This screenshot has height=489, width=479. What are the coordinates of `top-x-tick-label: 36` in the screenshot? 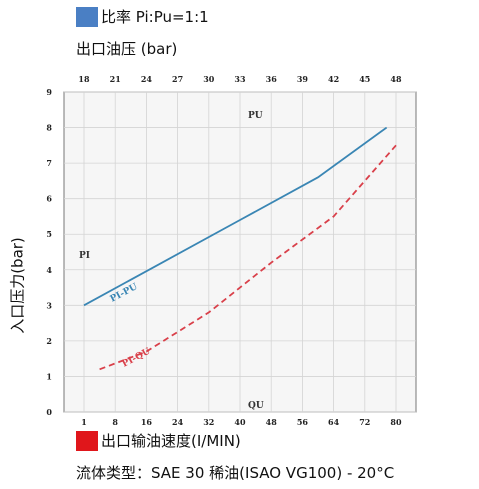 It's located at (272, 79).